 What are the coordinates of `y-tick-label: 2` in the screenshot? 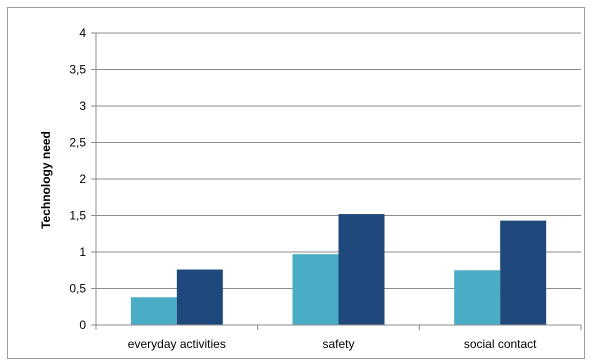 It's located at (82, 179).